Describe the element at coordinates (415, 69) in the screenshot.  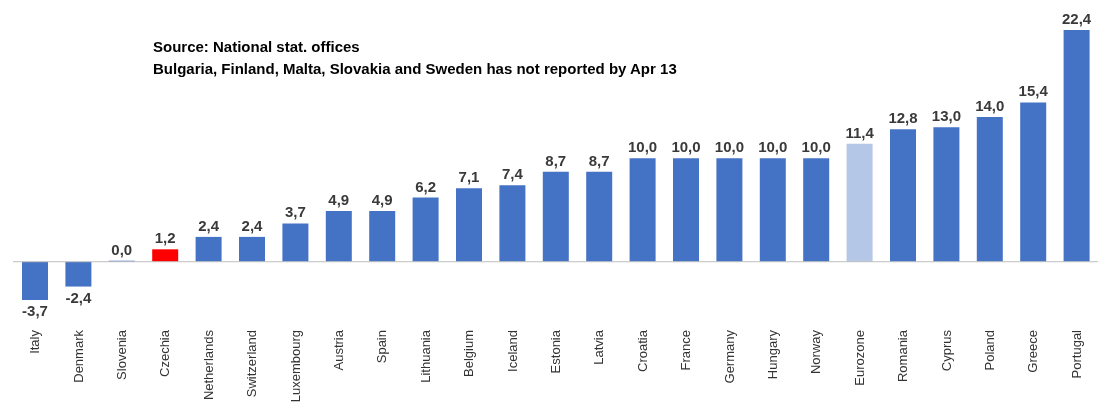
I see `annotation: Bulgaria, Finland, Malta, Slovakia and Sweden has not reported by Apr 13` at that location.